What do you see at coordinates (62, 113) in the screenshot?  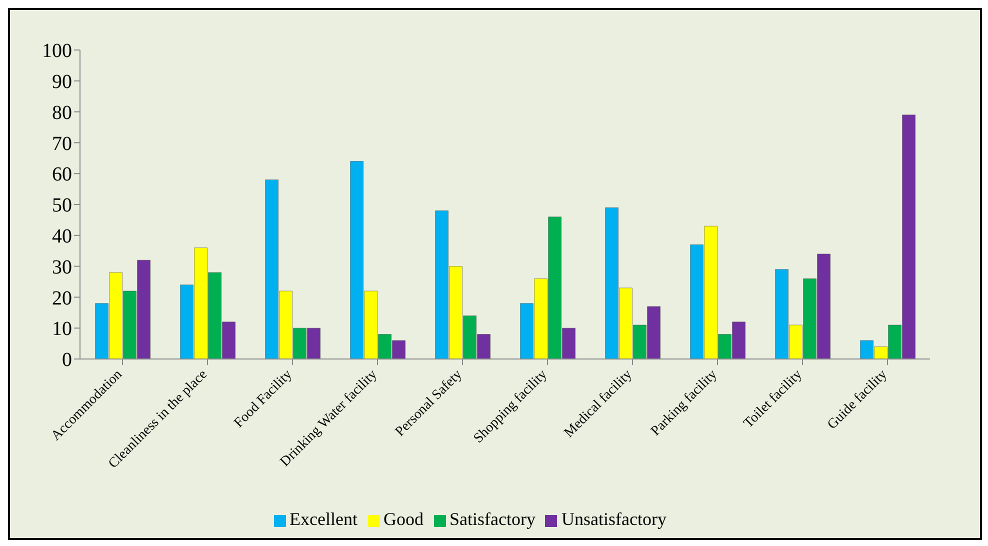 I see `y-tick-label: 80` at bounding box center [62, 113].